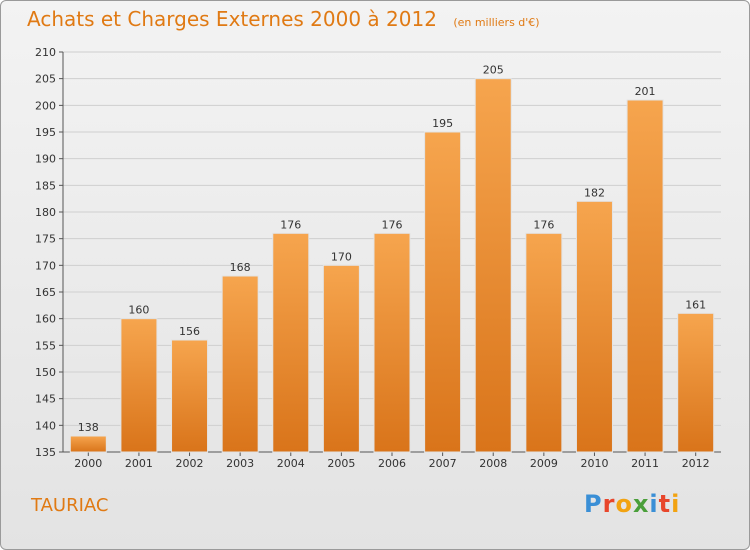  I want to click on y-tick-label: 140, so click(45, 425).